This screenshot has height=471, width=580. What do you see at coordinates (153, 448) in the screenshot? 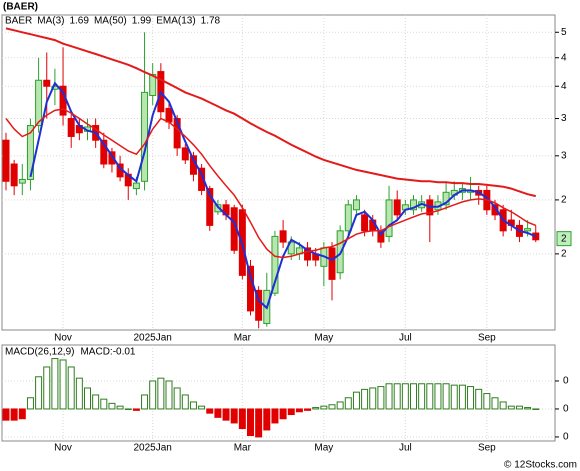
I see `x-tick-label: 2025Jan` at bounding box center [153, 448].